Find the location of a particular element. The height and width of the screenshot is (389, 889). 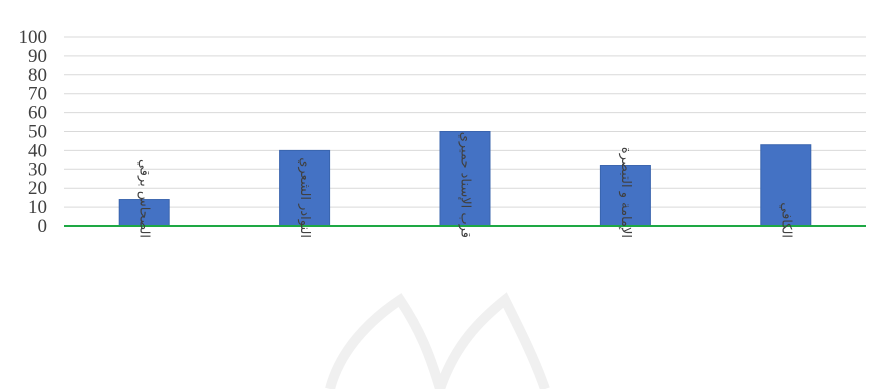

x-tick-label: الإمامة و التبصرة is located at coordinates (625, 192).